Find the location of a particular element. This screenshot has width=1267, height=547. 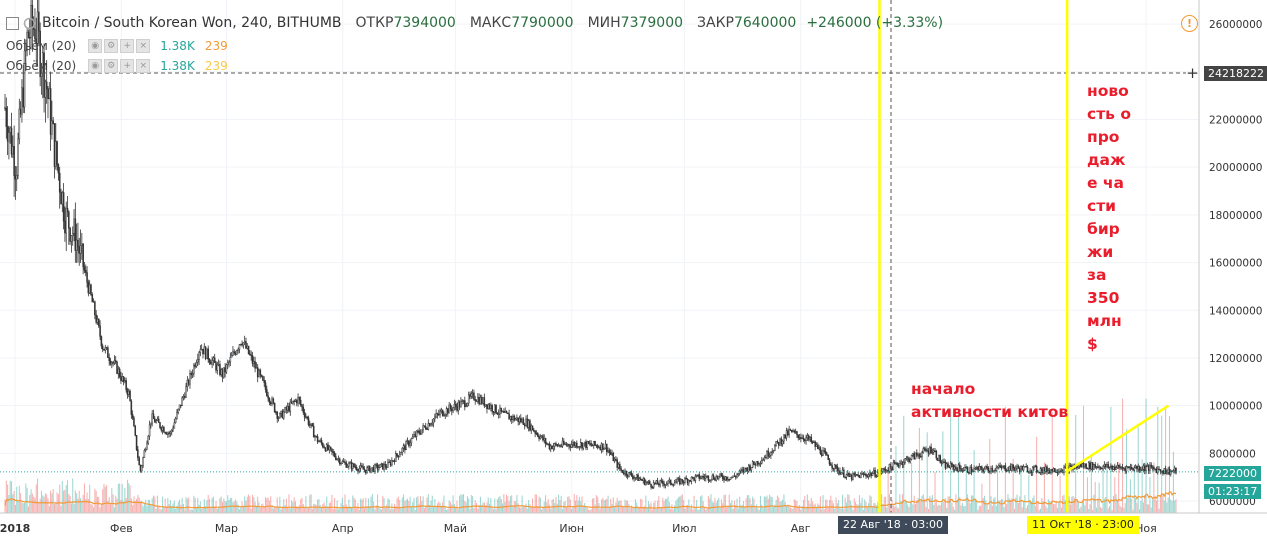

symbol-title: Bitcoin / South Korean Won, 240, BITHUMB is located at coordinates (192, 23).